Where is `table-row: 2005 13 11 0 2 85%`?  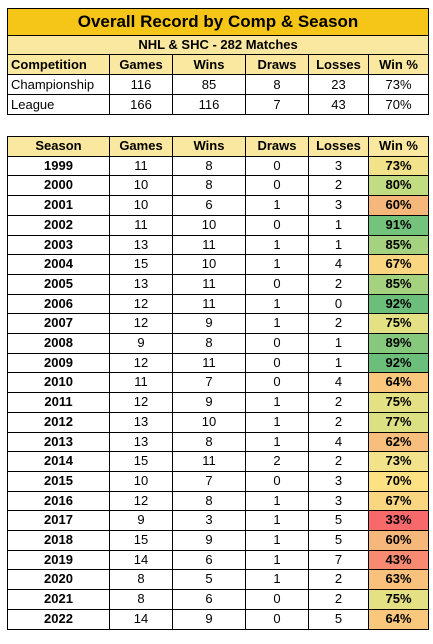 table-row: 2005 13 11 0 2 85% is located at coordinates (218, 284).